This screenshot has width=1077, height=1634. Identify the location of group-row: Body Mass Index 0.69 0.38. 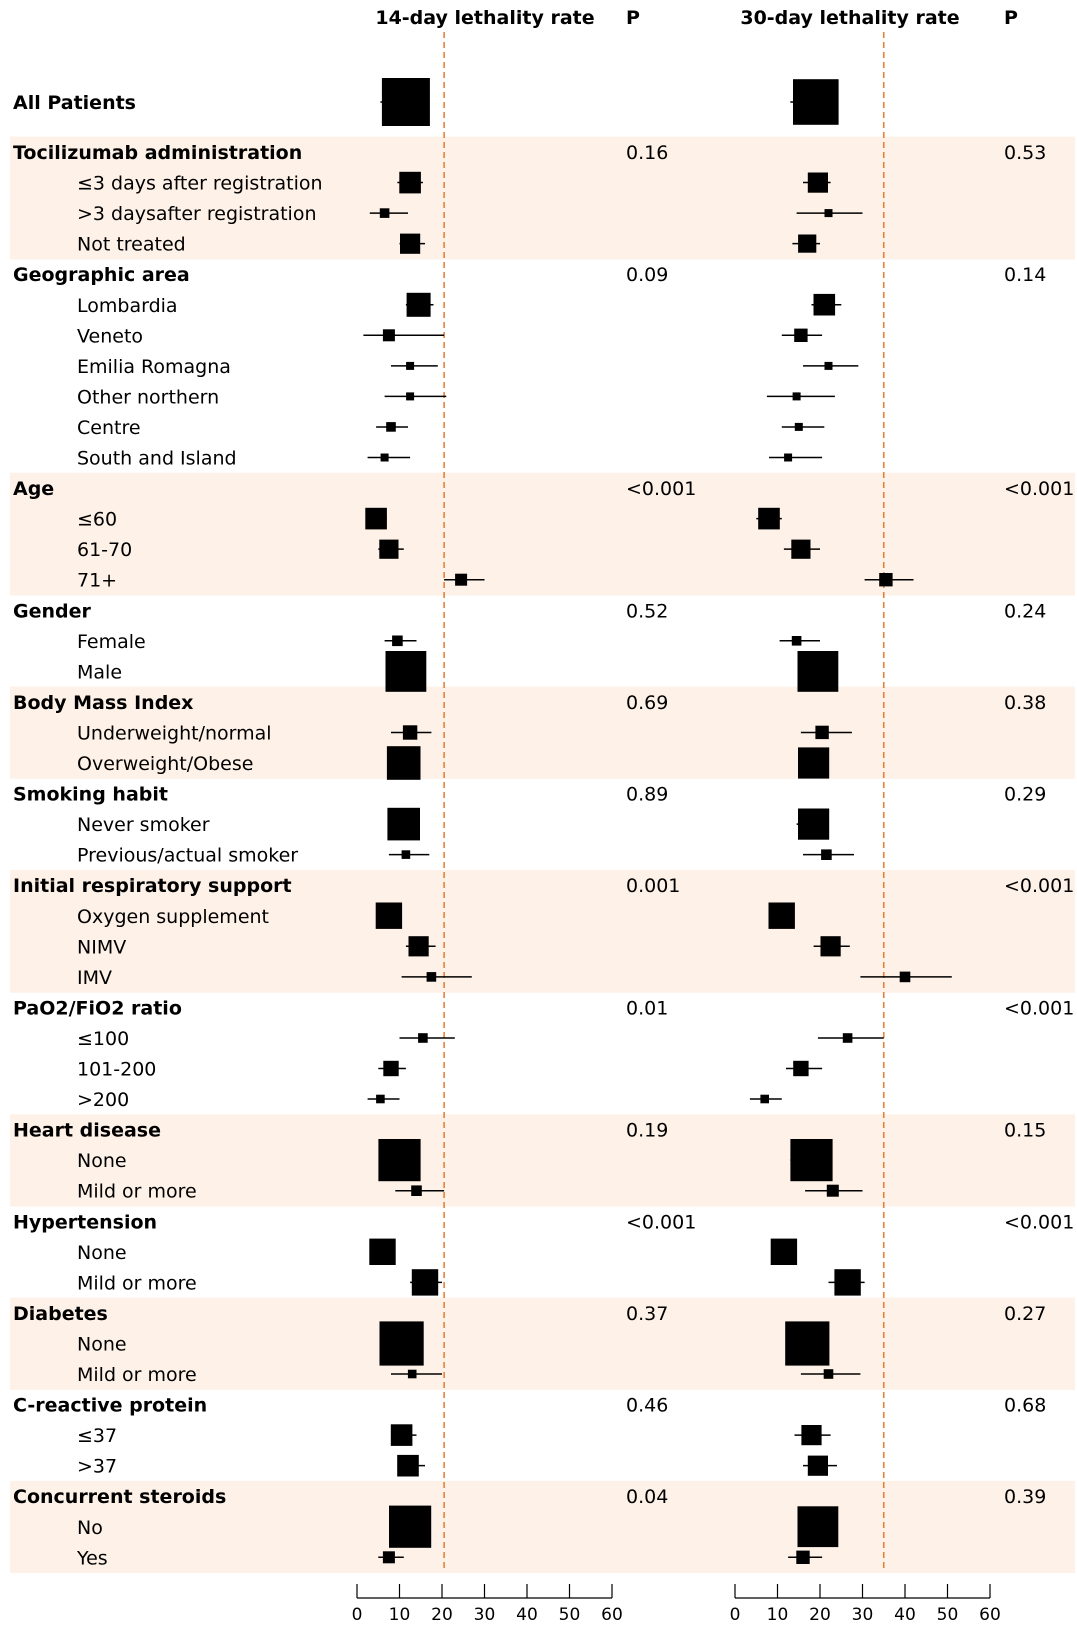
(529, 703).